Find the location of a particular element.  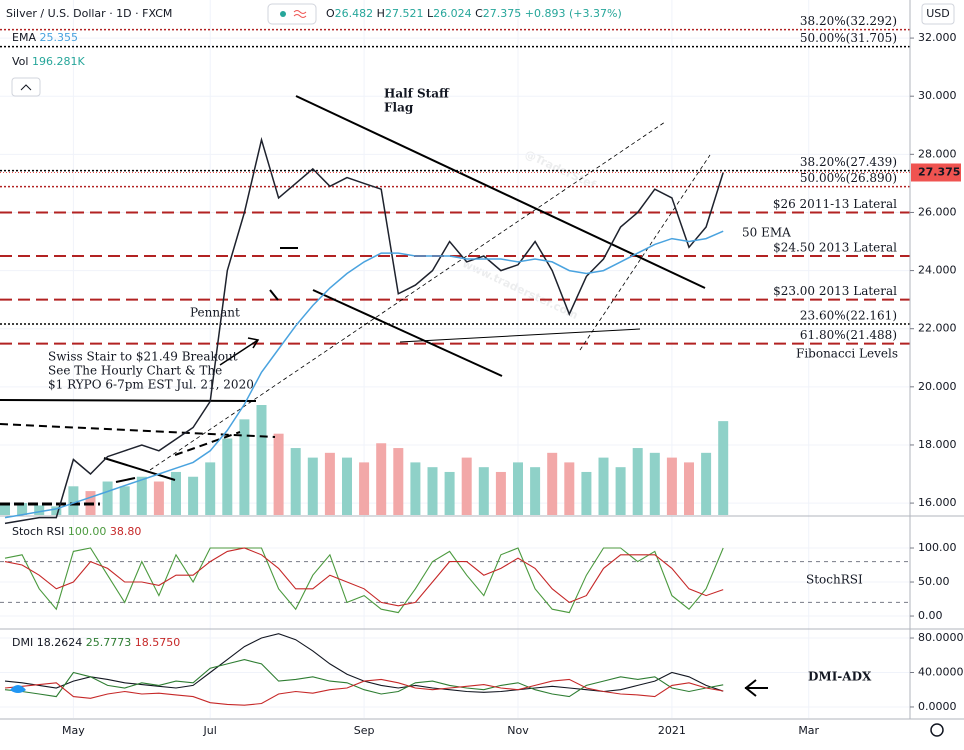

x-tick-label: Nov is located at coordinates (518, 730).